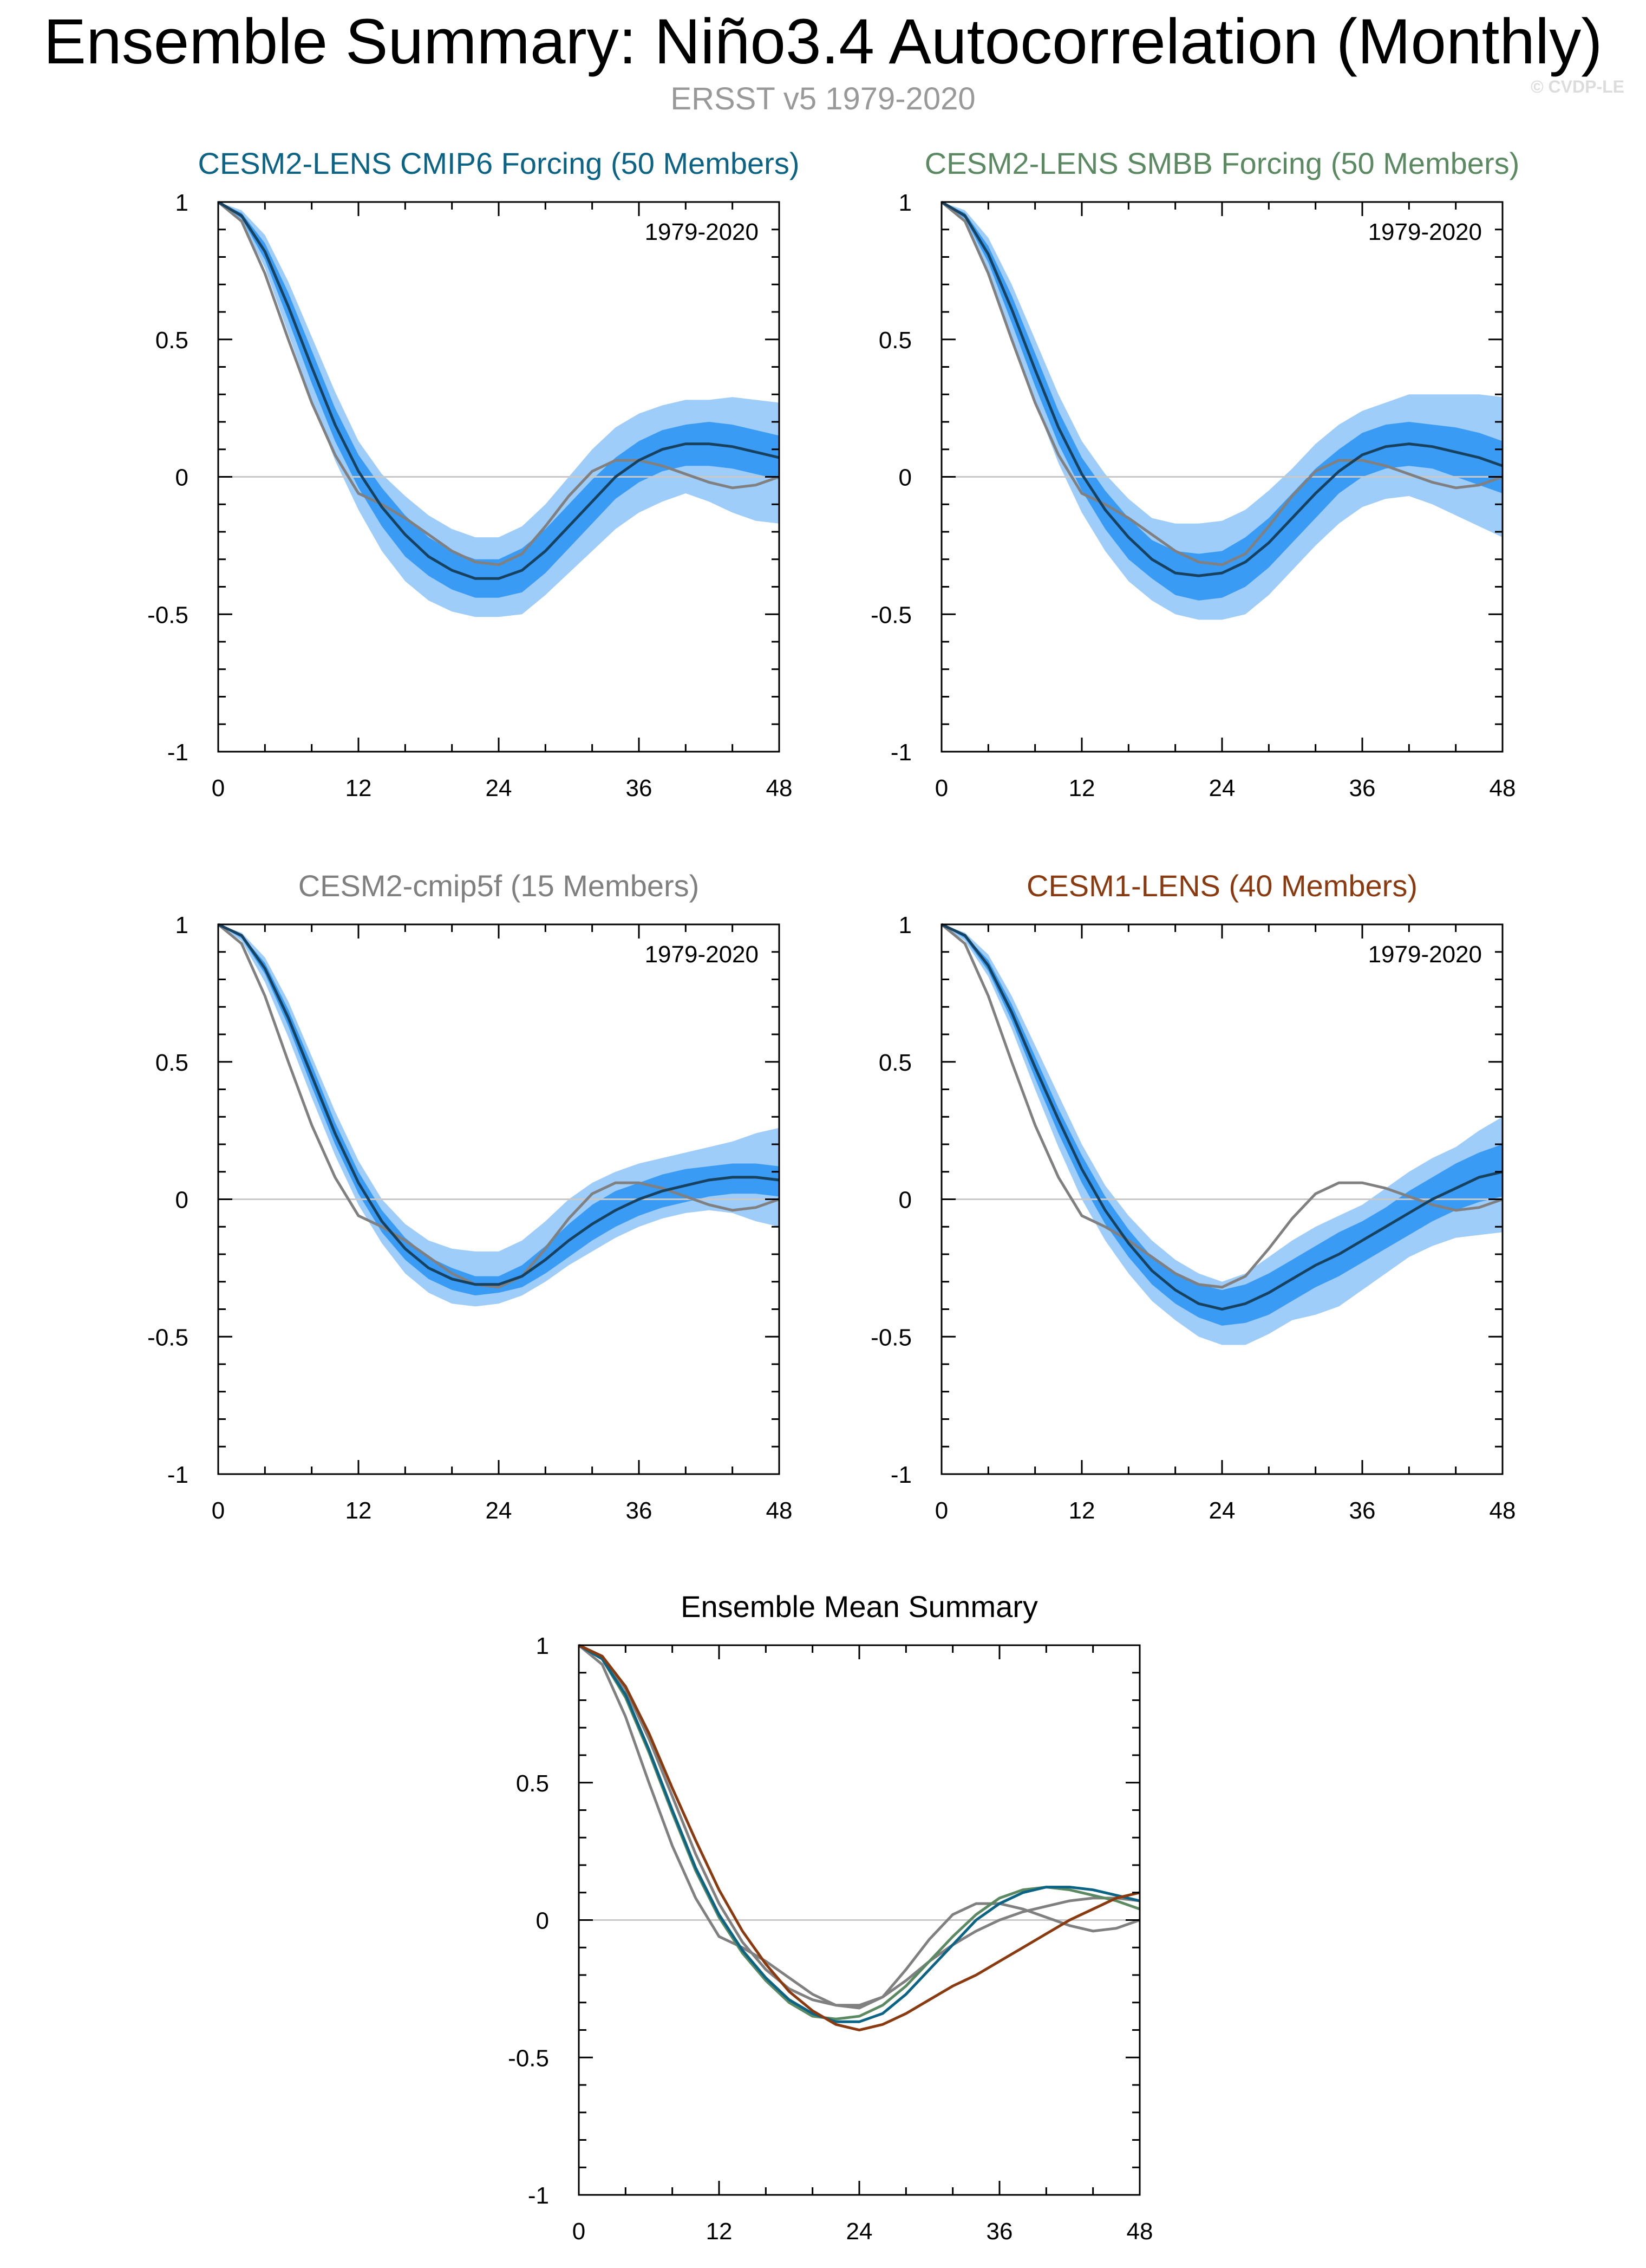 The height and width of the screenshot is (2268, 1646). Describe the element at coordinates (823, 99) in the screenshot. I see `page-subtitle: ERSST v5 1979-2020` at that location.